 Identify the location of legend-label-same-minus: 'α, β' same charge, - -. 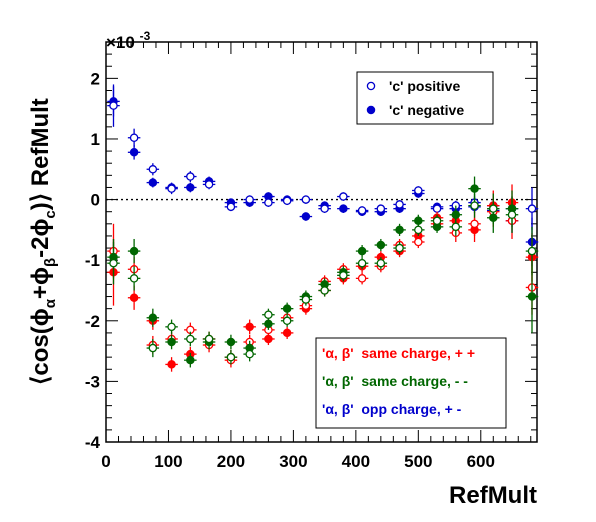
(395, 381).